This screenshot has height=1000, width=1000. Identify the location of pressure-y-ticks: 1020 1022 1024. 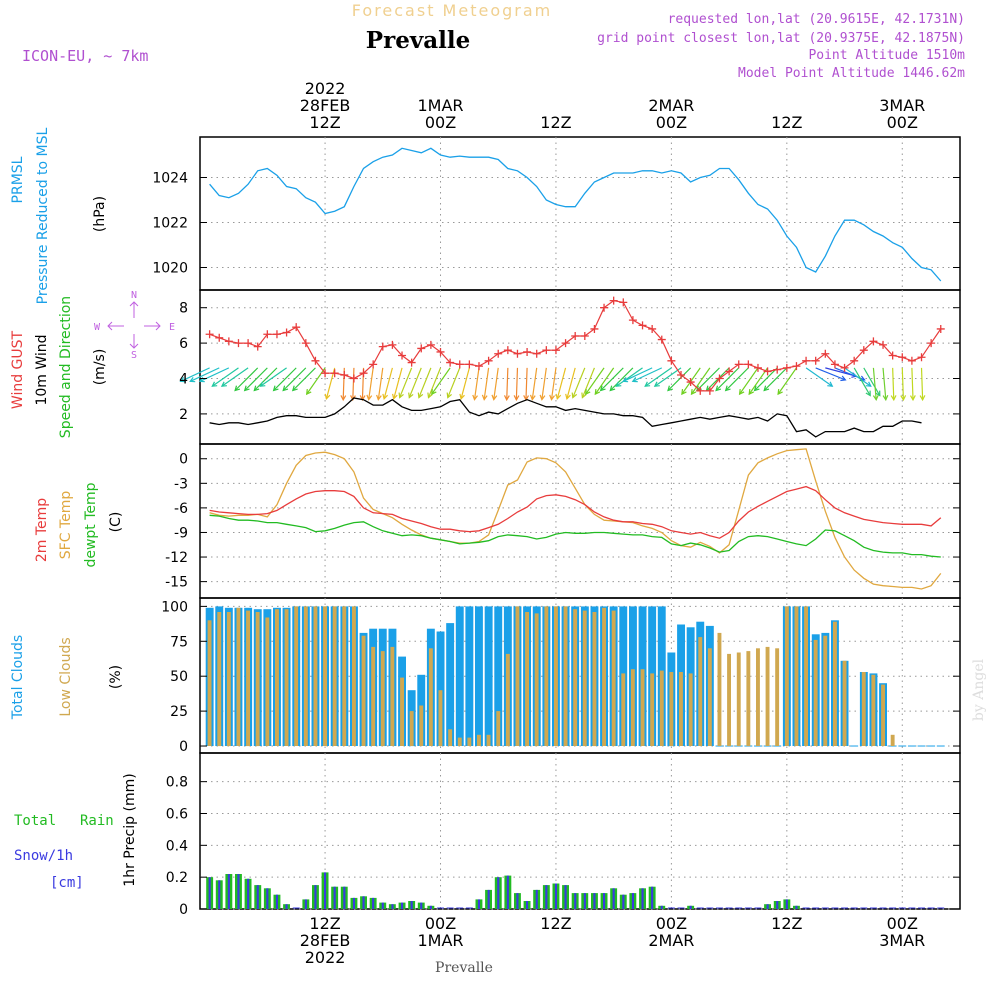
(556, 224).